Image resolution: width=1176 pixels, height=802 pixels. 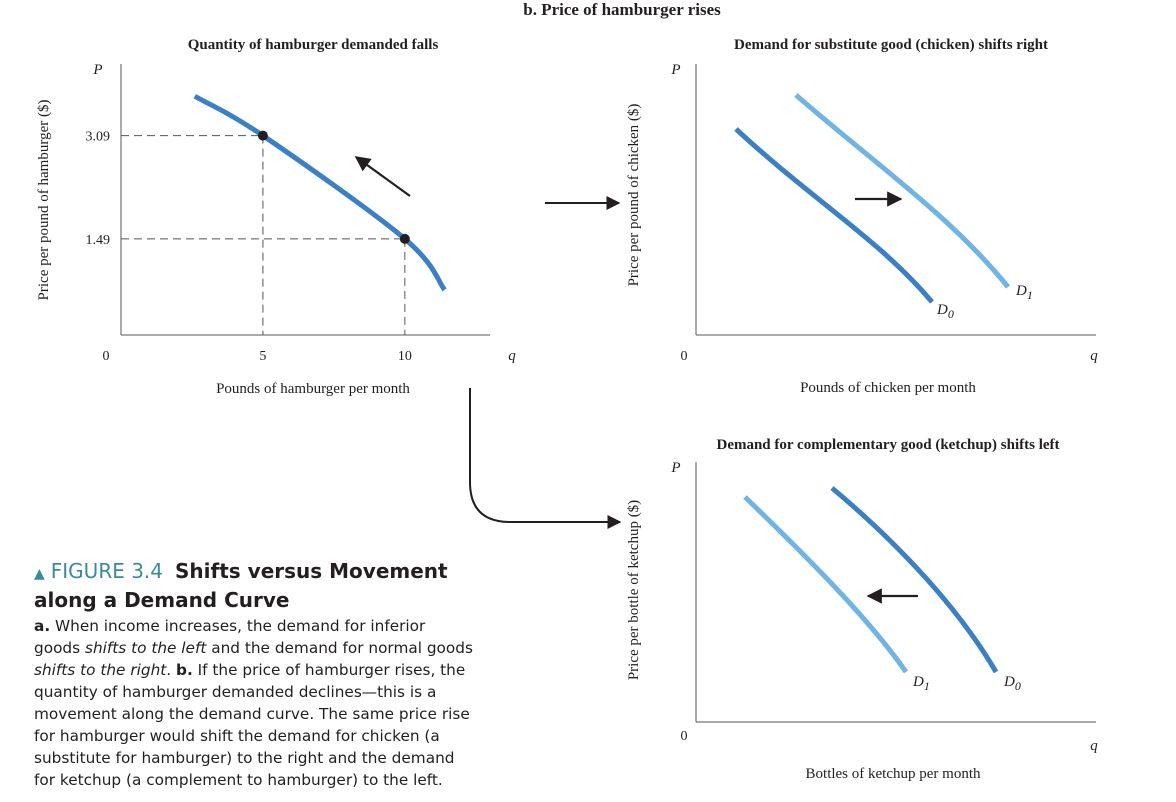 What do you see at coordinates (382, 176) in the screenshot?
I see `movement-along-curve-arrow` at bounding box center [382, 176].